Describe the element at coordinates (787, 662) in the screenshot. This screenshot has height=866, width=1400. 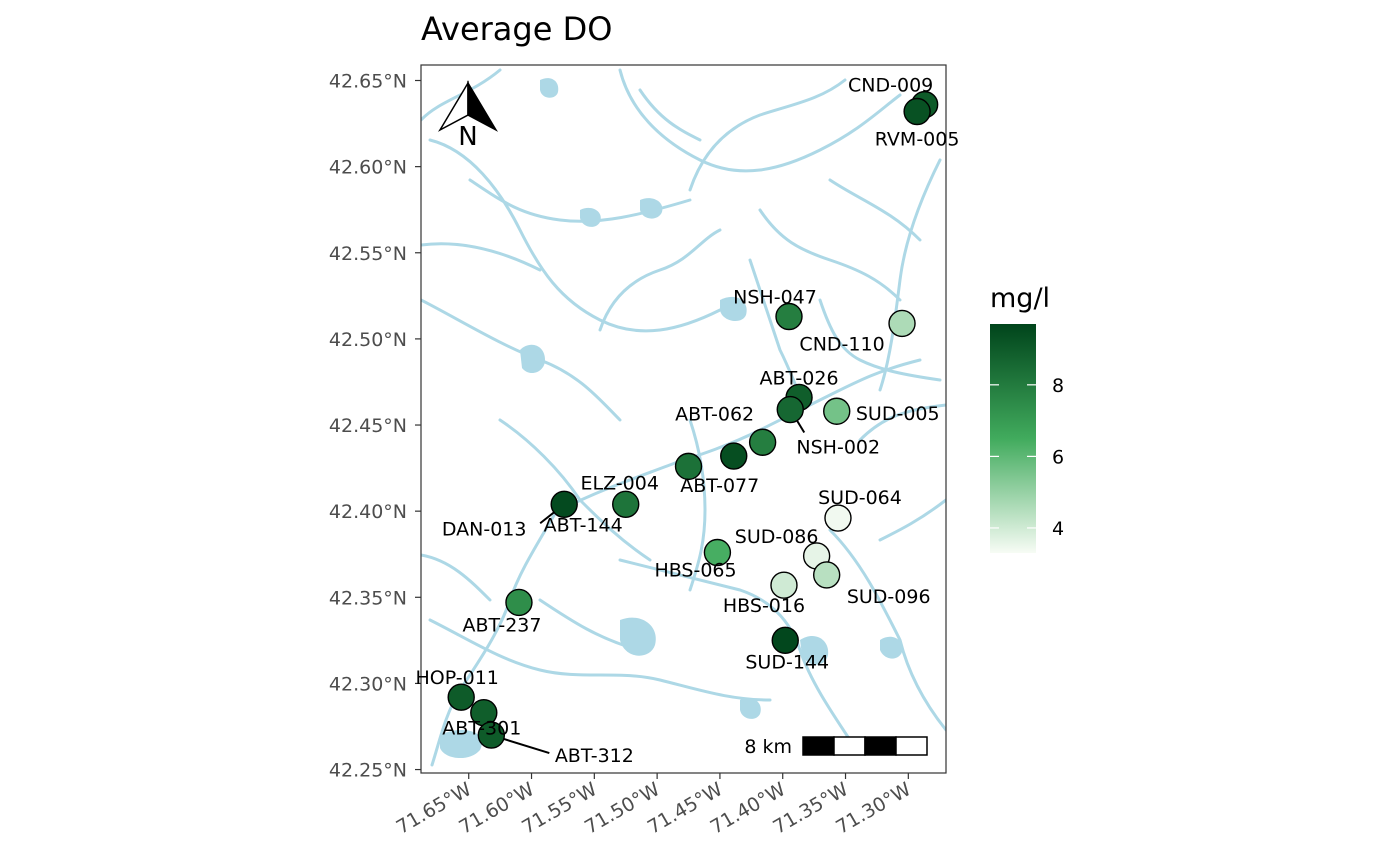
I see `site-label: SUD-144` at that location.